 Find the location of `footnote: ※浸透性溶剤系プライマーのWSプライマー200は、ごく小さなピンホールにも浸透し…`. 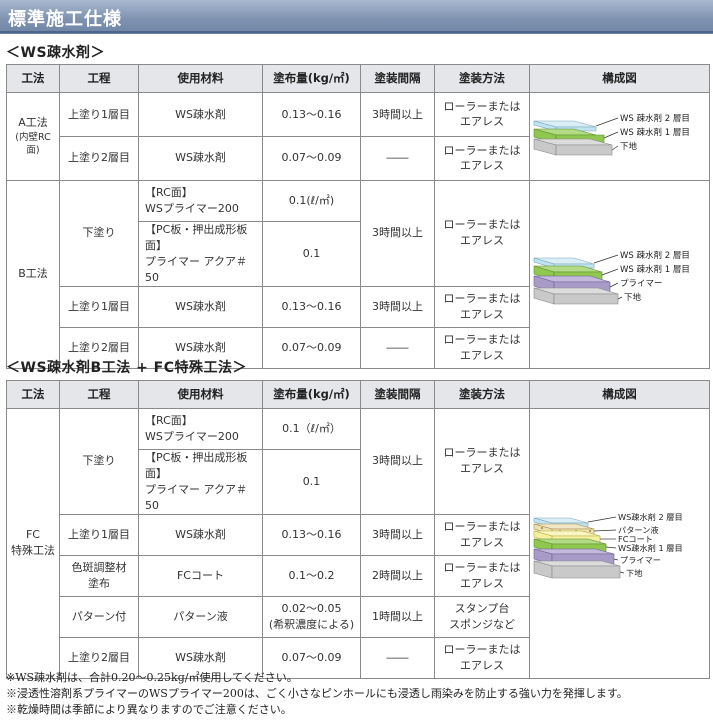

footnote: ※浸透性溶剤系プライマーのWSプライマー200は、ごく小さなピンホールにも浸透し… is located at coordinates (317, 693).